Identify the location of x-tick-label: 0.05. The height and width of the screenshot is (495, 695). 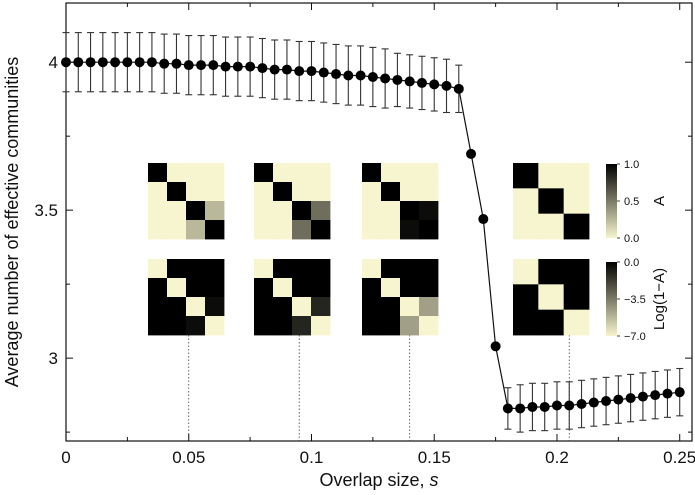
(188, 457).